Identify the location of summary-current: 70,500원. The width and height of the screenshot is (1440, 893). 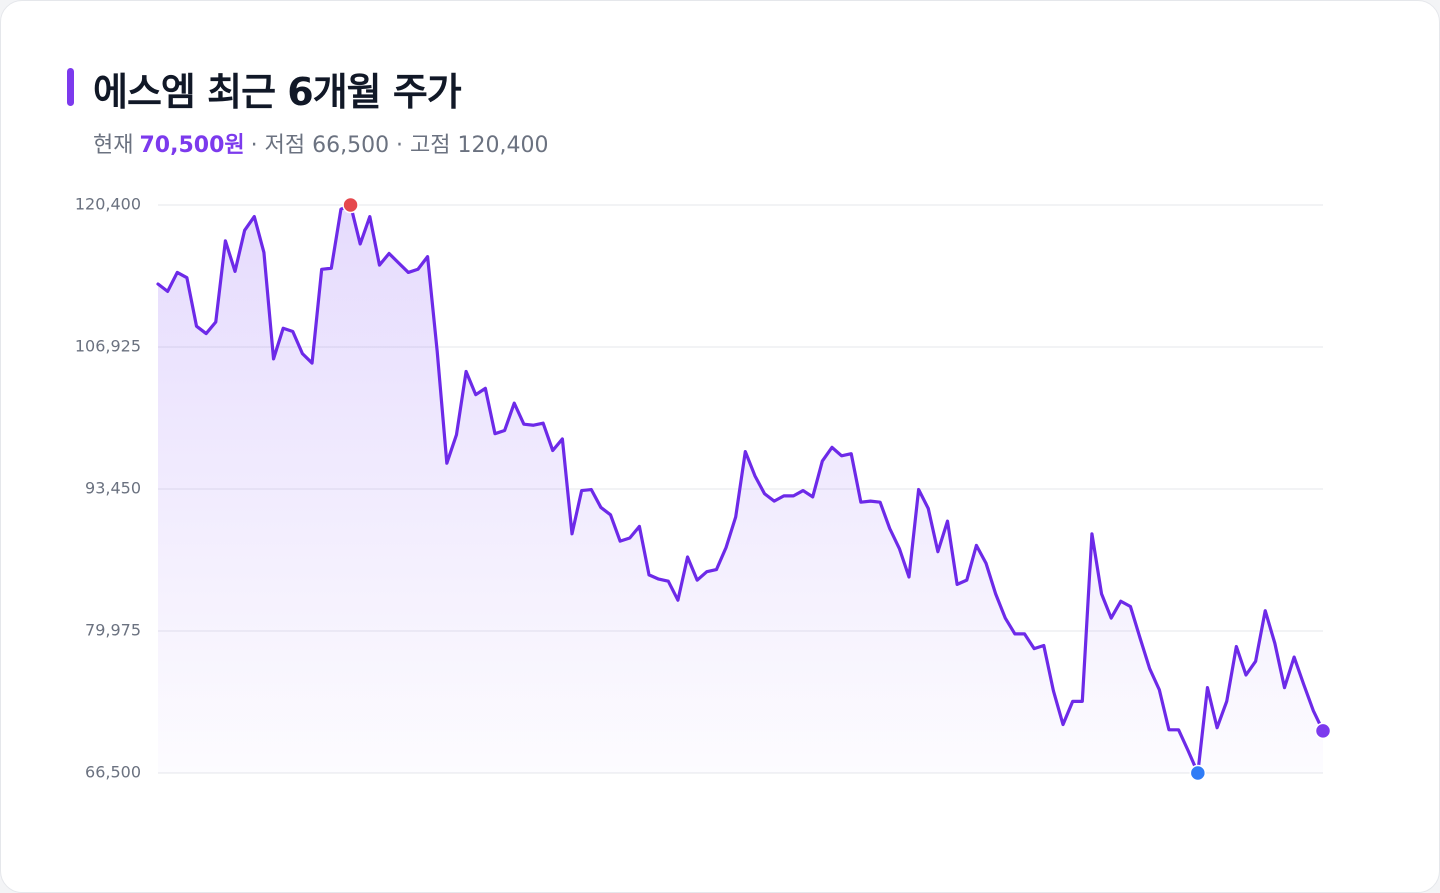
(192, 145).